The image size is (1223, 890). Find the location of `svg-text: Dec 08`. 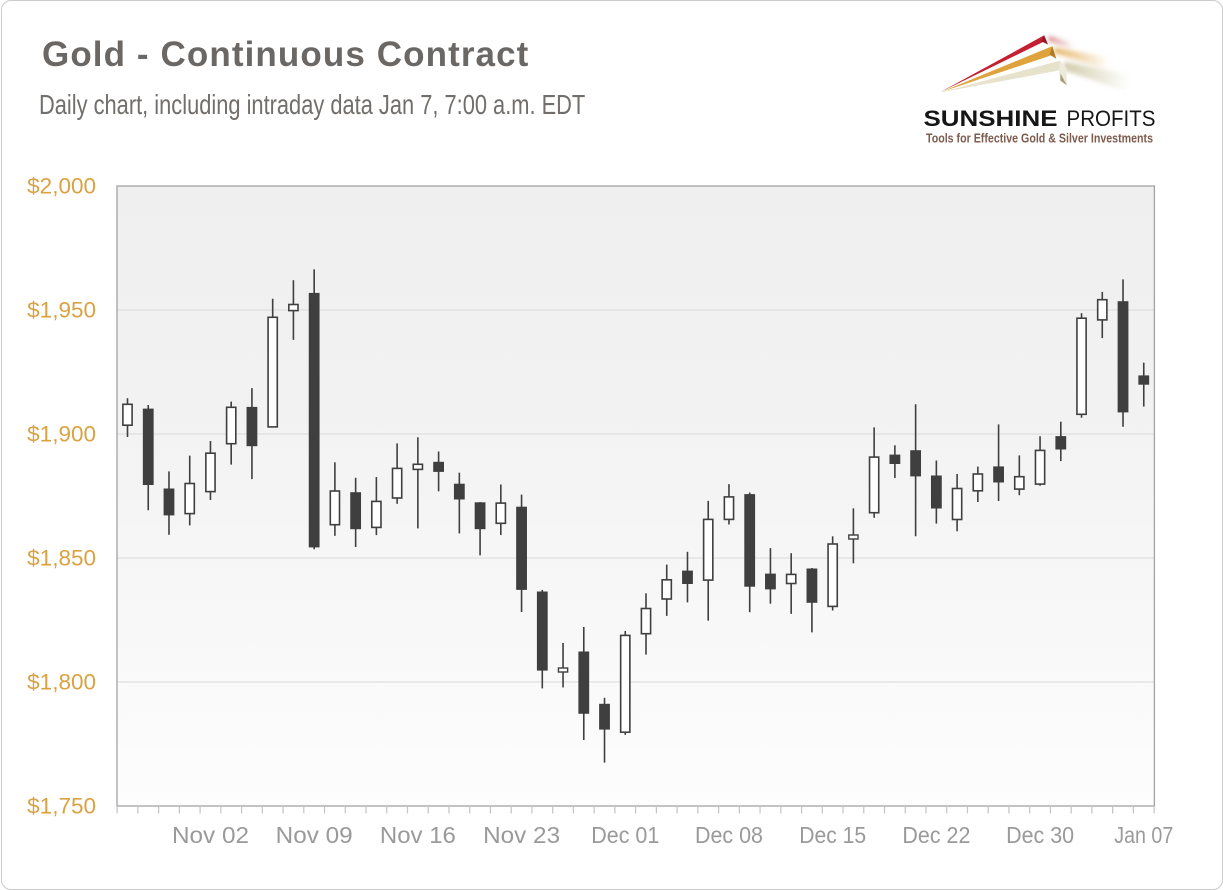

svg-text: Dec 08 is located at coordinates (729, 835).